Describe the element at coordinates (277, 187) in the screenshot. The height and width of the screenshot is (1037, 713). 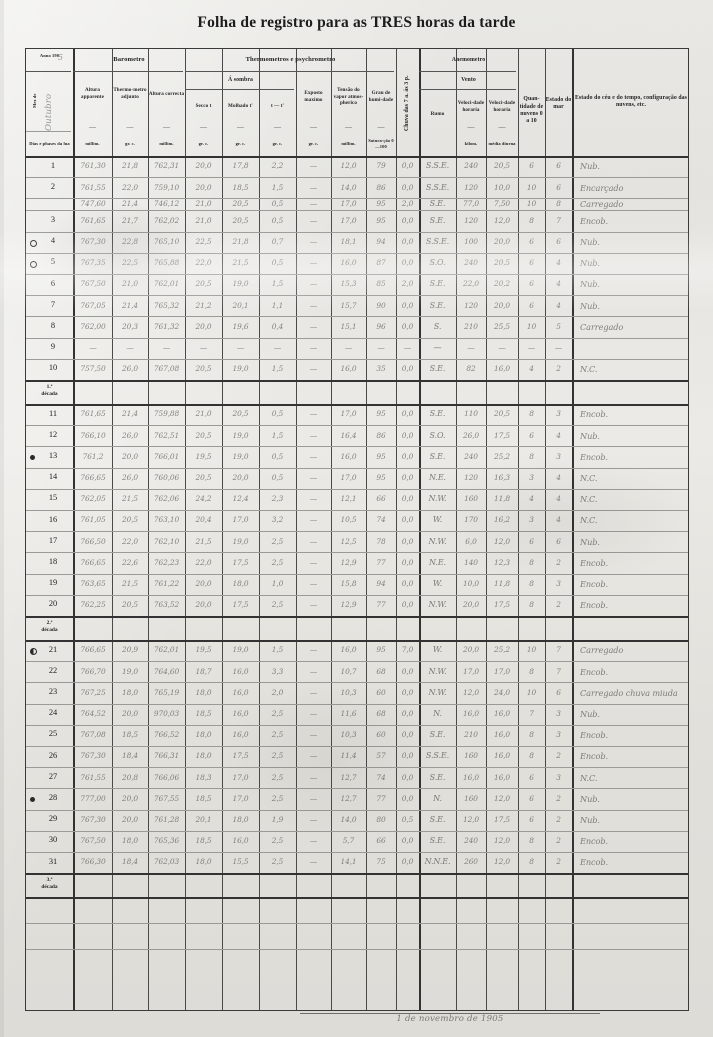
I see `cell-t-diff: 1,5` at that location.